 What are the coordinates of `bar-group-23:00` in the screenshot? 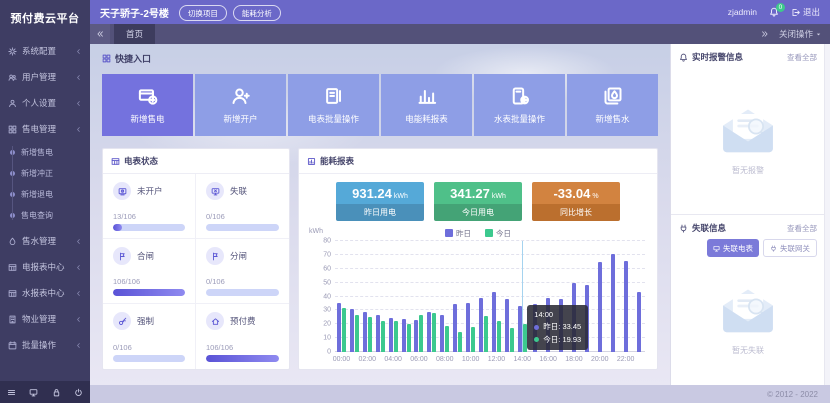 It's located at (638, 296).